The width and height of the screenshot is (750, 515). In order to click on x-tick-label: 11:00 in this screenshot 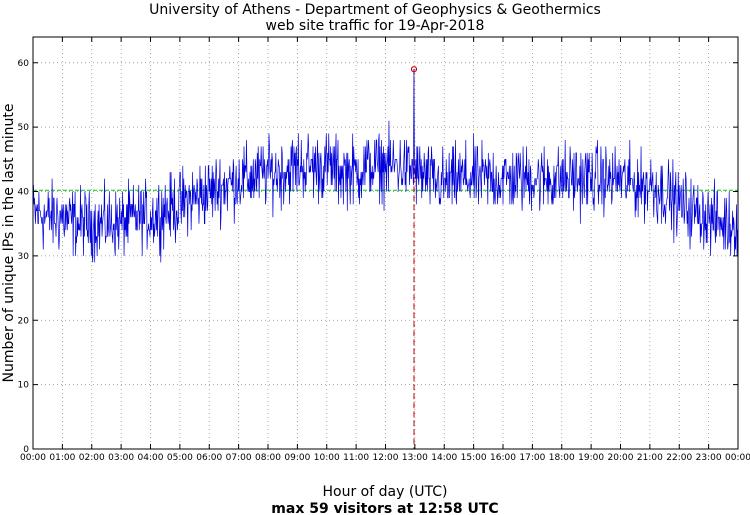, I will do `click(356, 458)`.